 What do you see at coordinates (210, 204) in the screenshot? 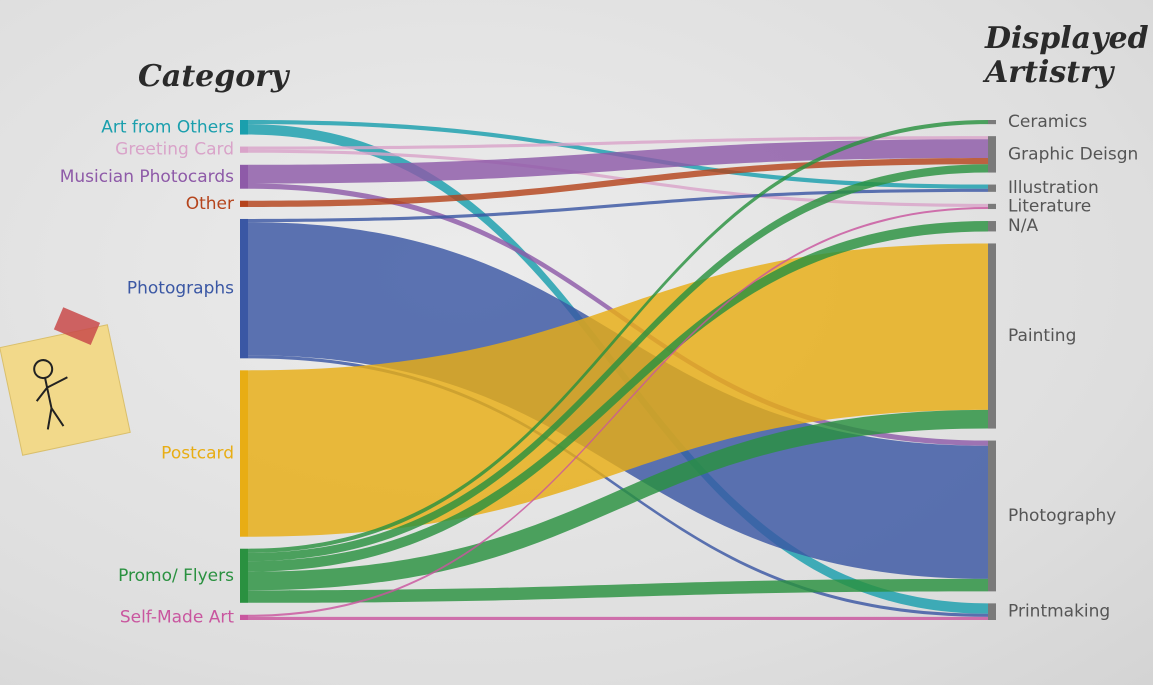
I see `source-label: Other` at bounding box center [210, 204].